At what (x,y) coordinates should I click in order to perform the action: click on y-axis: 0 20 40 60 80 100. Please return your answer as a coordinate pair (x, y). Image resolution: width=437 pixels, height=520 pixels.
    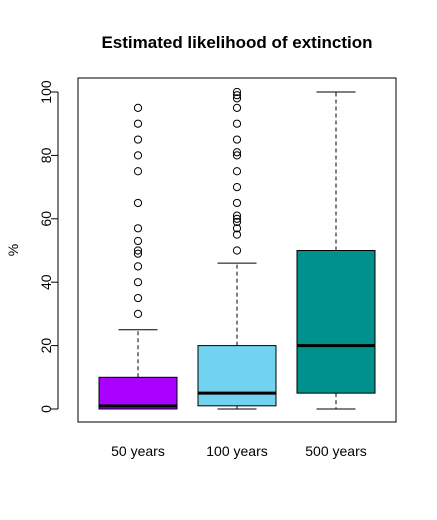
    Looking at the image, I should click on (48, 246).